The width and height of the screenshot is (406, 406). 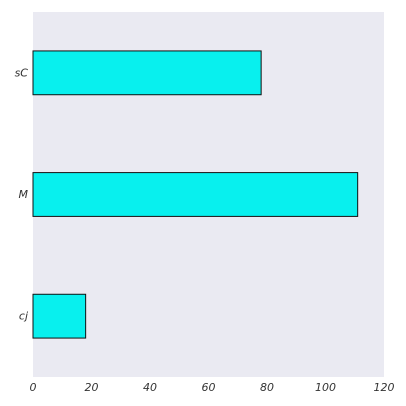 I want to click on x-tick-label-120: 120, so click(x=384, y=387).